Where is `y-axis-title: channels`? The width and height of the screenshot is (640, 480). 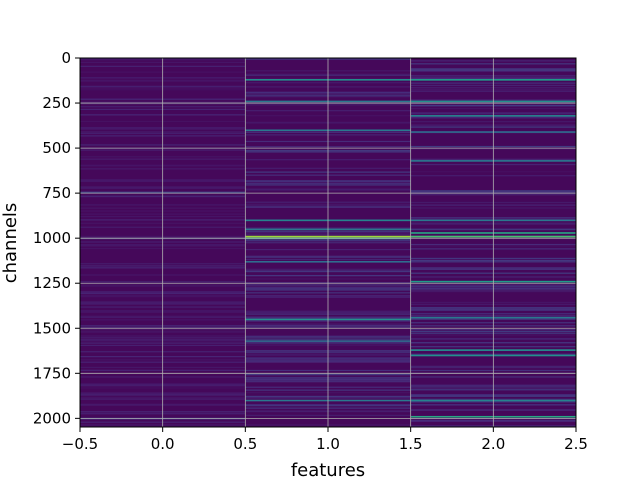
y-axis-title: channels is located at coordinates (10, 243).